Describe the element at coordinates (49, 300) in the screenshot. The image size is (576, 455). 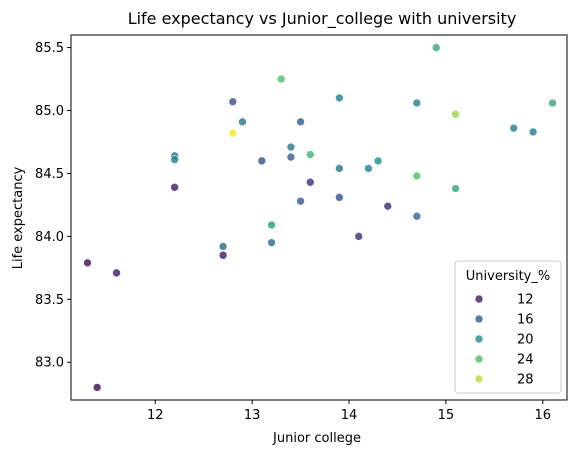
I see `y-tick-label: 83.5` at that location.